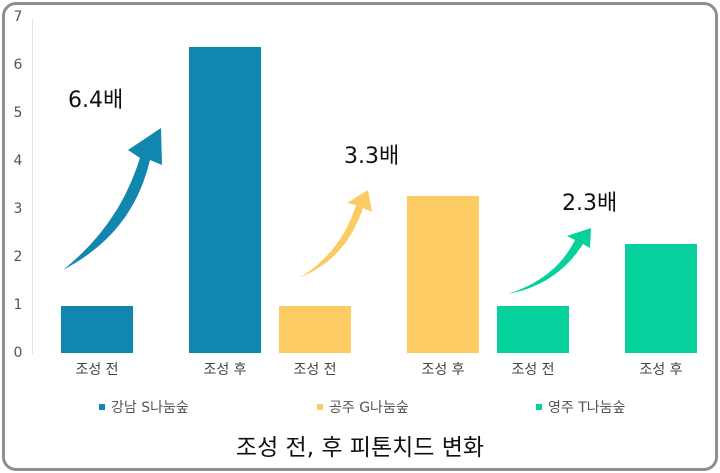  What do you see at coordinates (18, 161) in the screenshot?
I see `y-tick-4: 4` at bounding box center [18, 161].